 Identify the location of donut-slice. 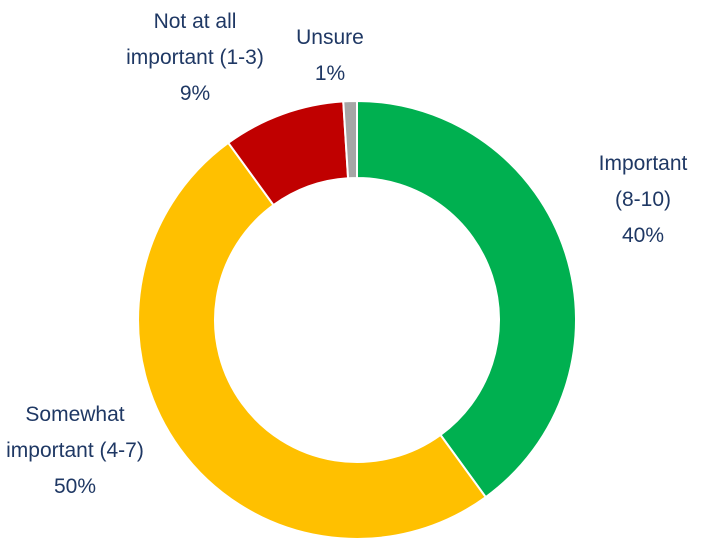
(350, 139).